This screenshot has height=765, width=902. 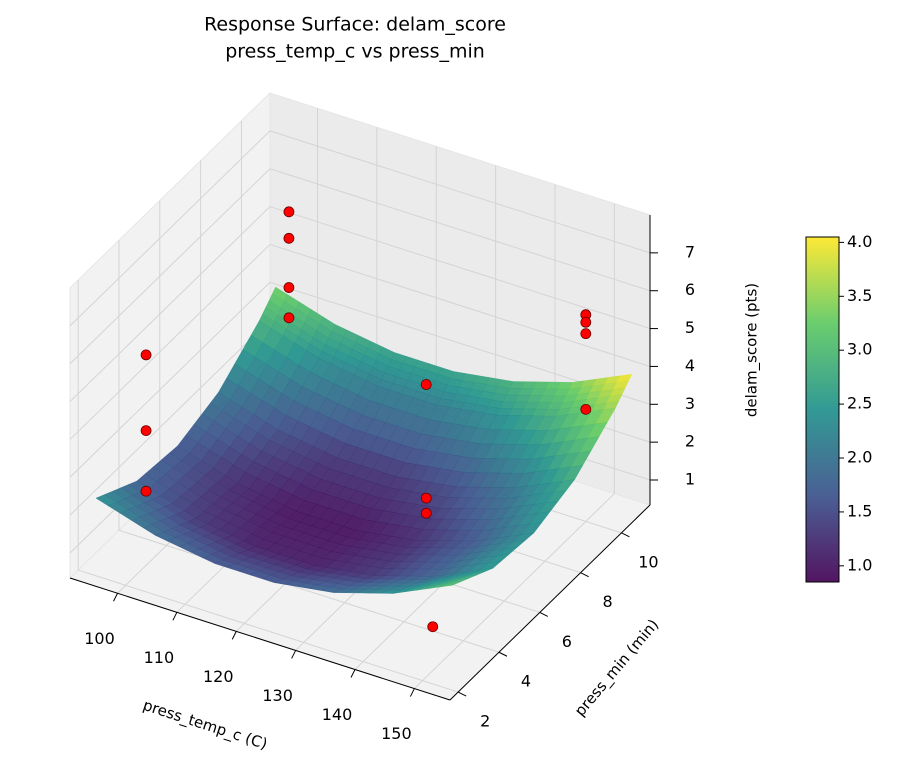 I want to click on x-tick-label: 110, so click(x=159, y=657).